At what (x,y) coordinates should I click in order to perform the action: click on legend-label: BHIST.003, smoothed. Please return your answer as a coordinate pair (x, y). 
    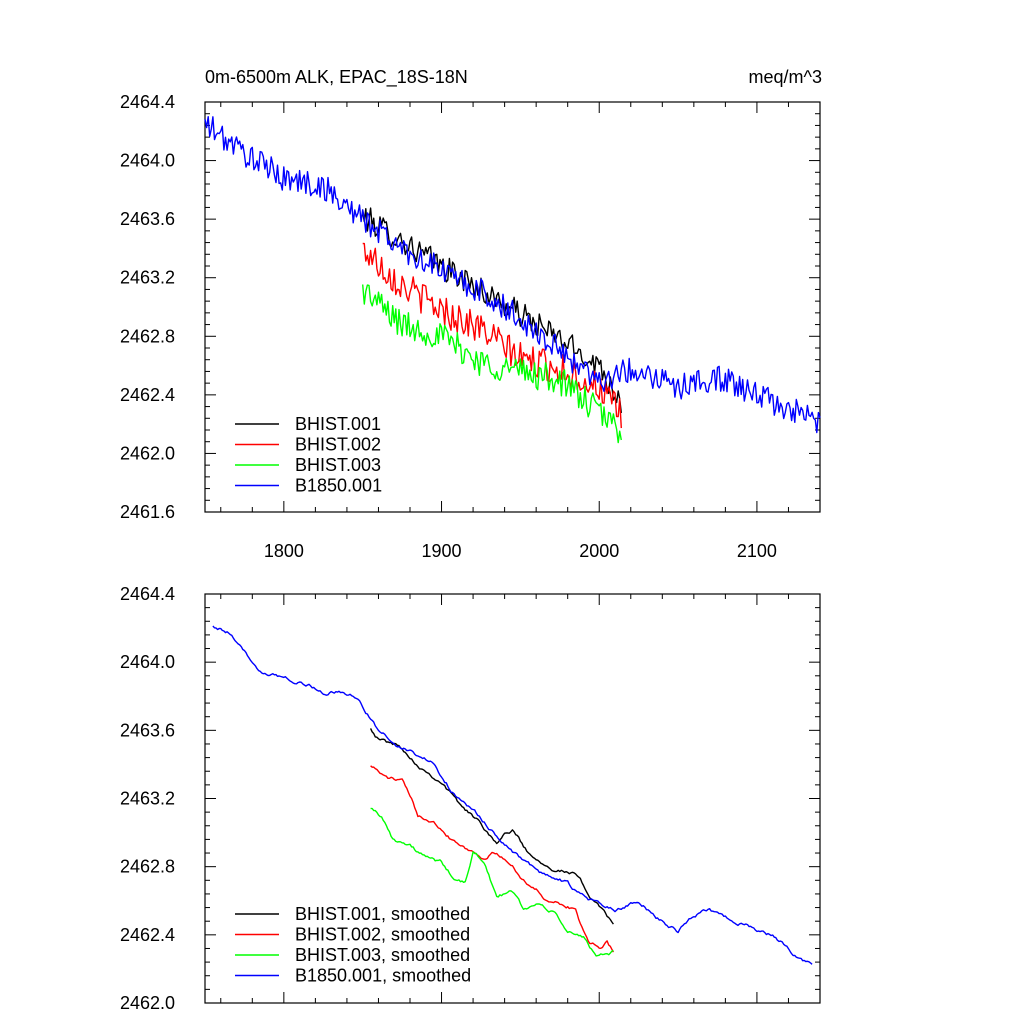
    Looking at the image, I should click on (382, 955).